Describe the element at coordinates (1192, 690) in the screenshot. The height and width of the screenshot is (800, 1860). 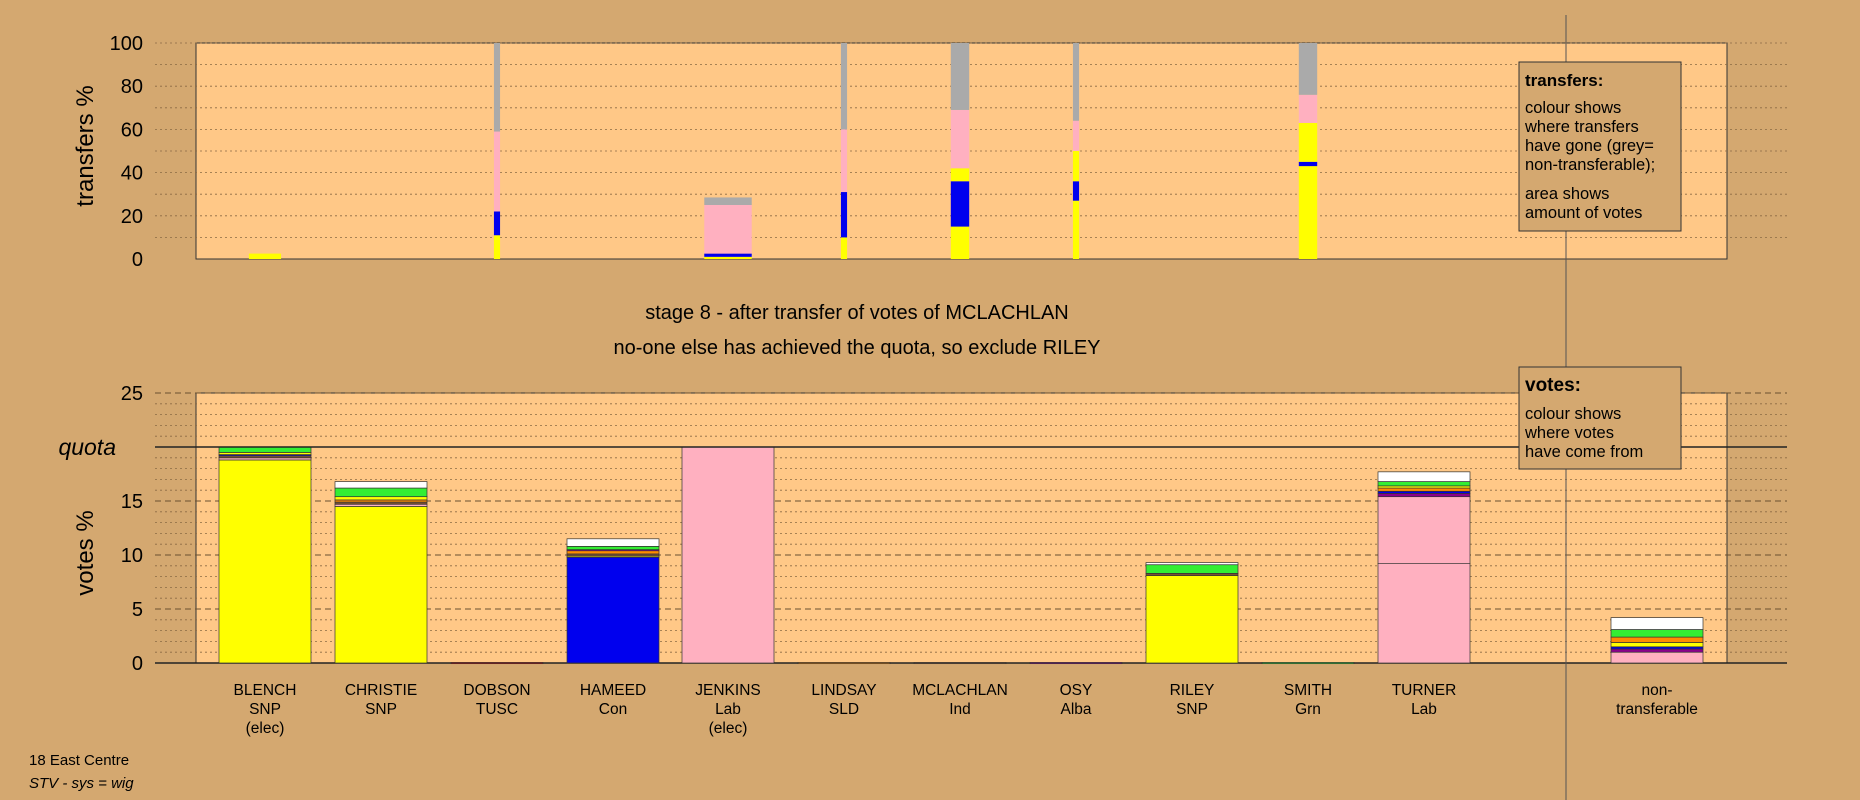
I see `candidate-label: RILEY` at that location.